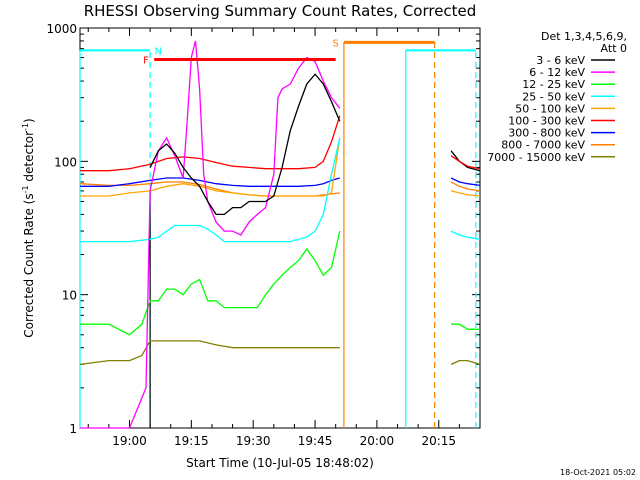 The width and height of the screenshot is (640, 480). I want to click on legend-label: 300 - 800 keV, so click(546, 133).